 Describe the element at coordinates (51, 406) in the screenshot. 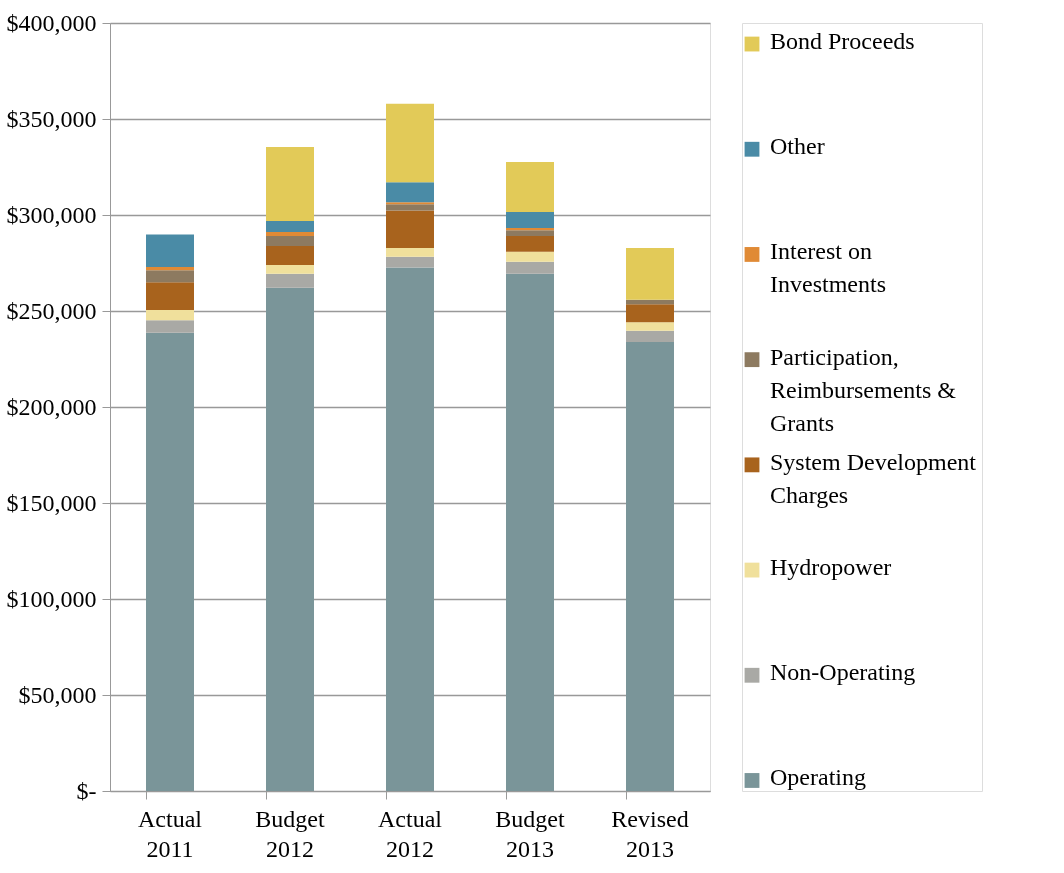

I see `y-tick-label: $200,000` at that location.